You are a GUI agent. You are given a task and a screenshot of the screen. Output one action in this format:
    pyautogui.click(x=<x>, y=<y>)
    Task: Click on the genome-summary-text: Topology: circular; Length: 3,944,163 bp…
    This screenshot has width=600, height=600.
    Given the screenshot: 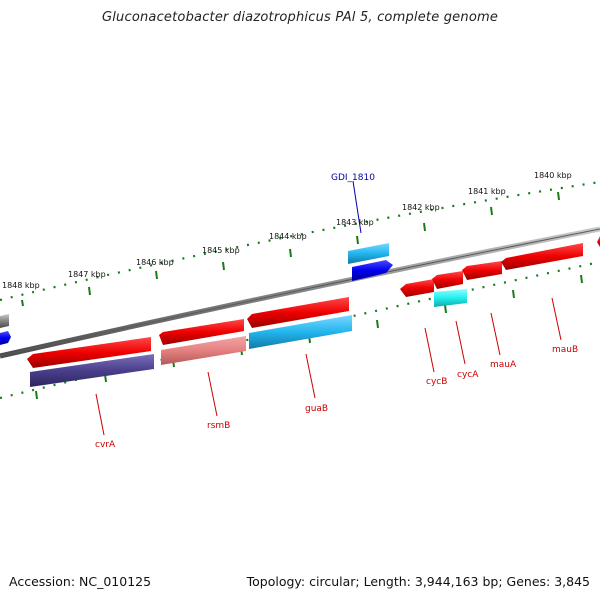 What is the action you would take?
    pyautogui.click(x=418, y=581)
    